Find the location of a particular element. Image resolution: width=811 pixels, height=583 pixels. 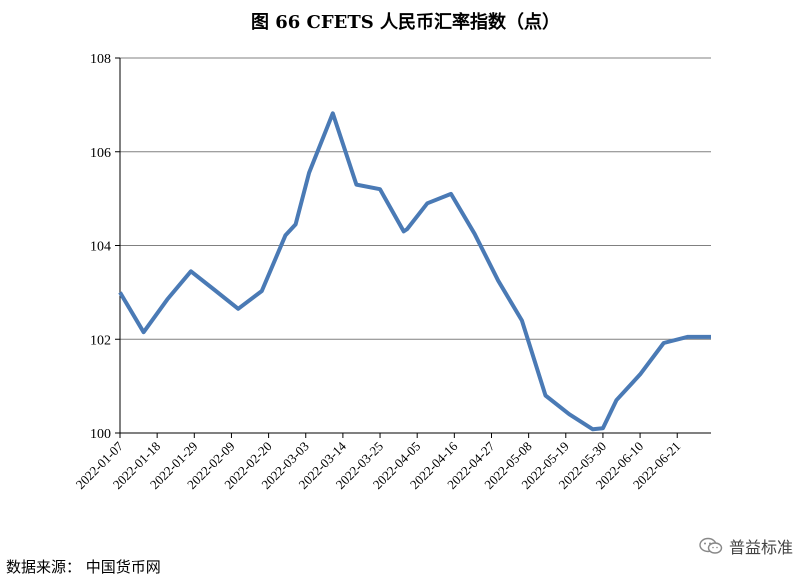

y-tick-label: 108 is located at coordinates (100, 59).